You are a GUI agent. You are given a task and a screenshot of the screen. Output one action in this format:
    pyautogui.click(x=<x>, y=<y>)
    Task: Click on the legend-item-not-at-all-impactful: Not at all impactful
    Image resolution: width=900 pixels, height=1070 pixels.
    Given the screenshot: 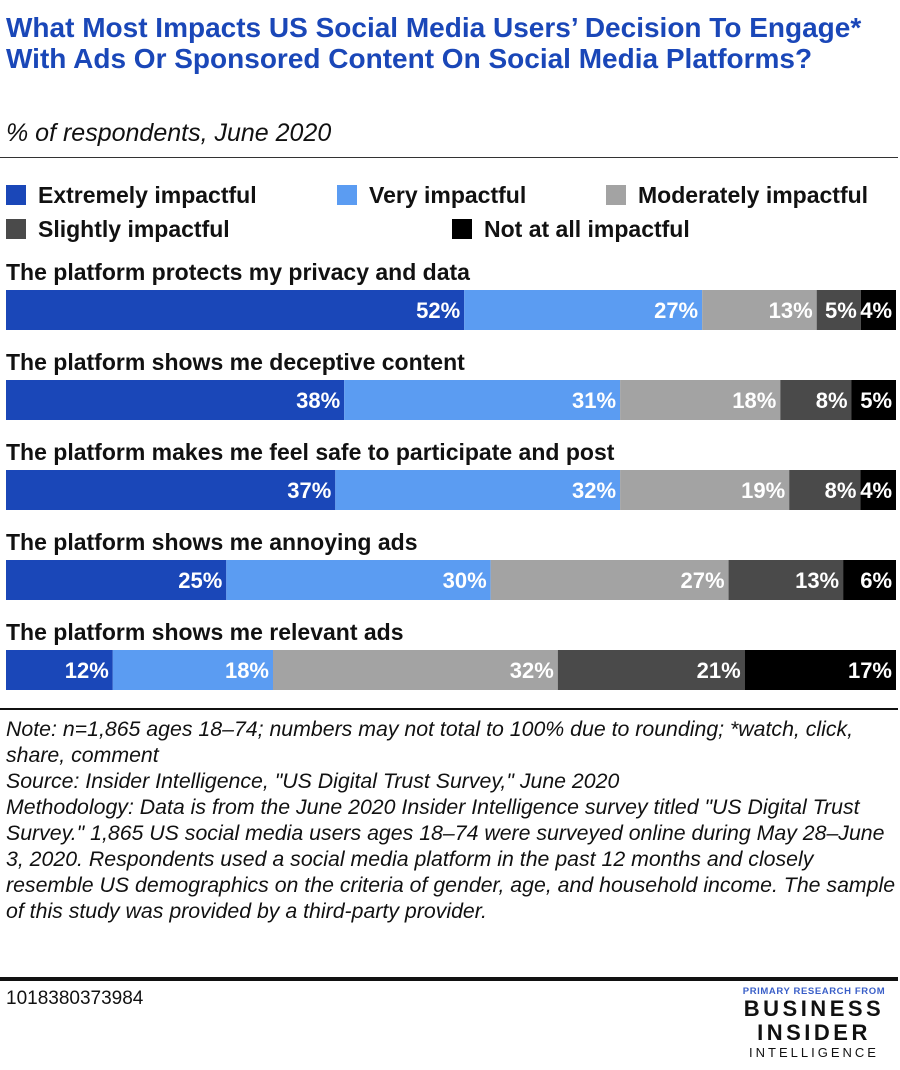 What is the action you would take?
    pyautogui.click(x=571, y=229)
    